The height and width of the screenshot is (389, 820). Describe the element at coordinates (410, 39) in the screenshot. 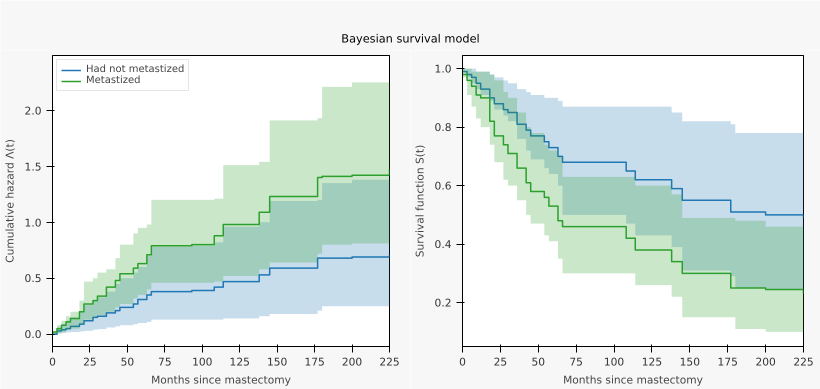

I see `chart-title: Bayesian survival model` at that location.